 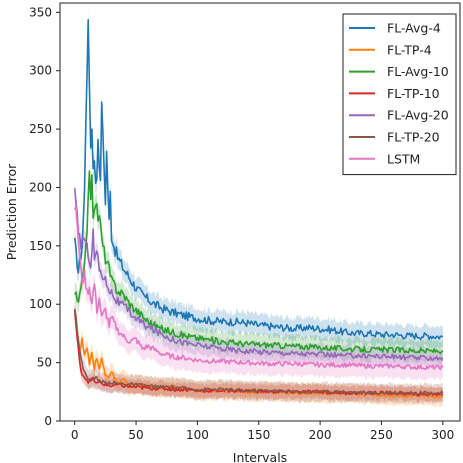 I want to click on x-tick-label: 250, so click(x=381, y=435).